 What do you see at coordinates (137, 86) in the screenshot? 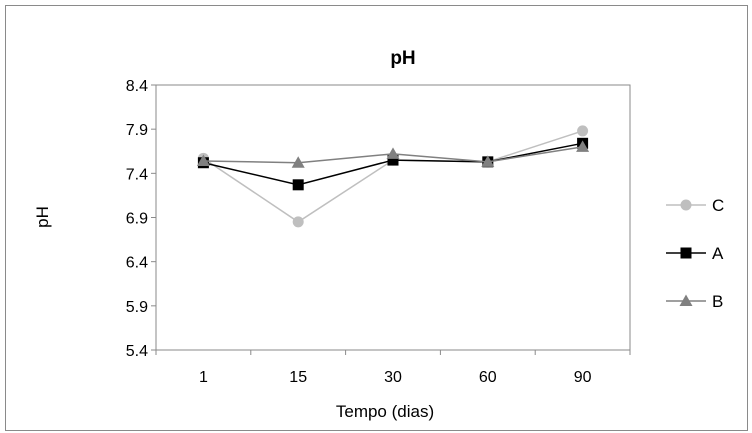
I see `y-tick-label: 8.4` at bounding box center [137, 86].